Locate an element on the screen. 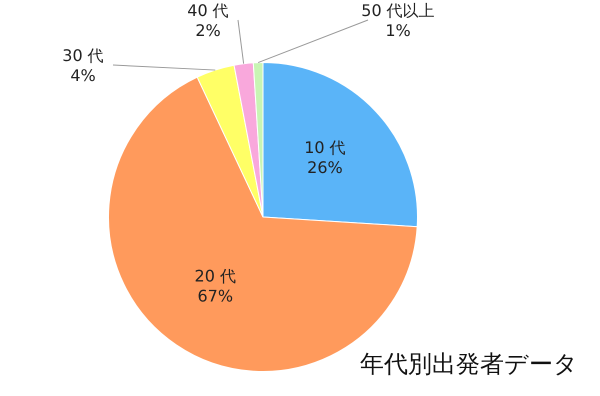  data-label: 26% is located at coordinates (325, 167).